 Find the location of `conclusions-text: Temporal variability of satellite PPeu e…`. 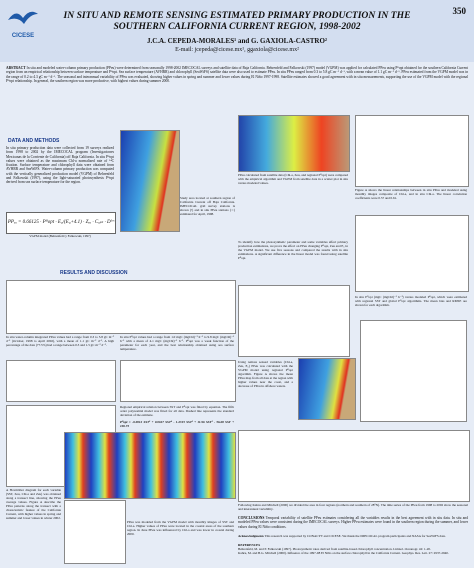

conclusions-text: Temporal variability of satellite PPeu e… is located at coordinates (353, 522).